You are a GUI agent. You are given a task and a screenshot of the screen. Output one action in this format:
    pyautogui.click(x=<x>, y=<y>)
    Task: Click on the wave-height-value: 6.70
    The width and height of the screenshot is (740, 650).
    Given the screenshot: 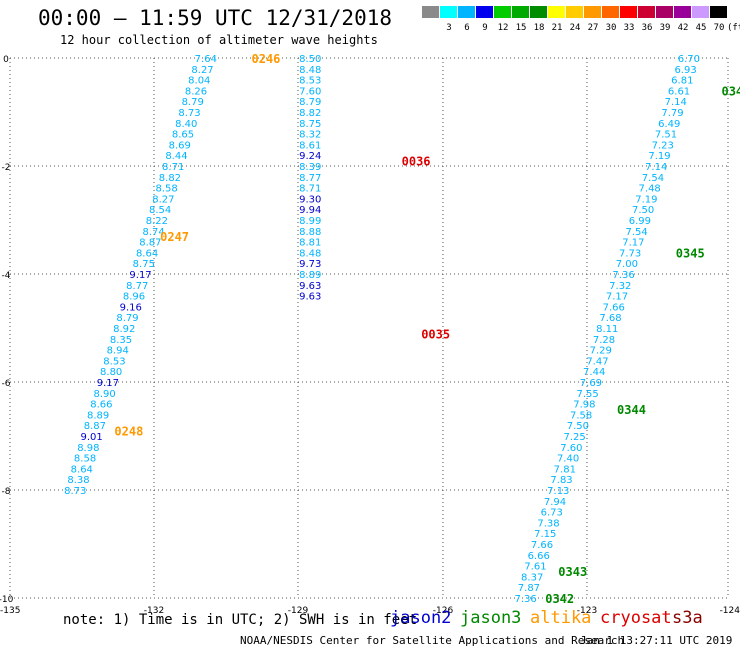 What is the action you would take?
    pyautogui.click(x=689, y=59)
    